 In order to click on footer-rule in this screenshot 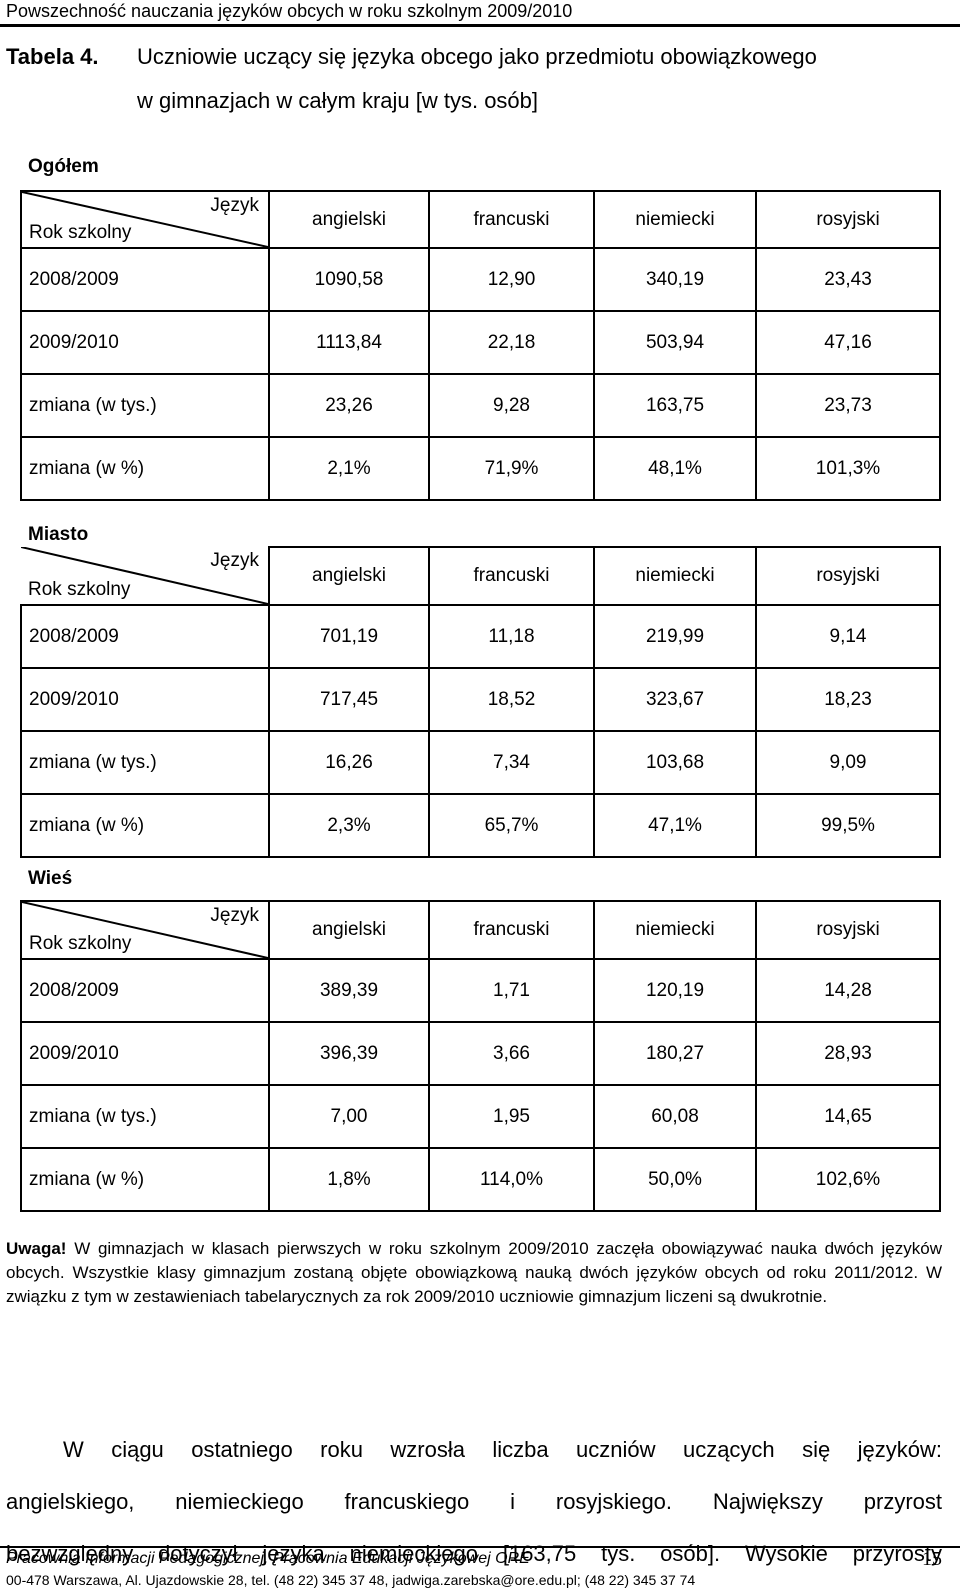, I will do `click(480, 1547)`.